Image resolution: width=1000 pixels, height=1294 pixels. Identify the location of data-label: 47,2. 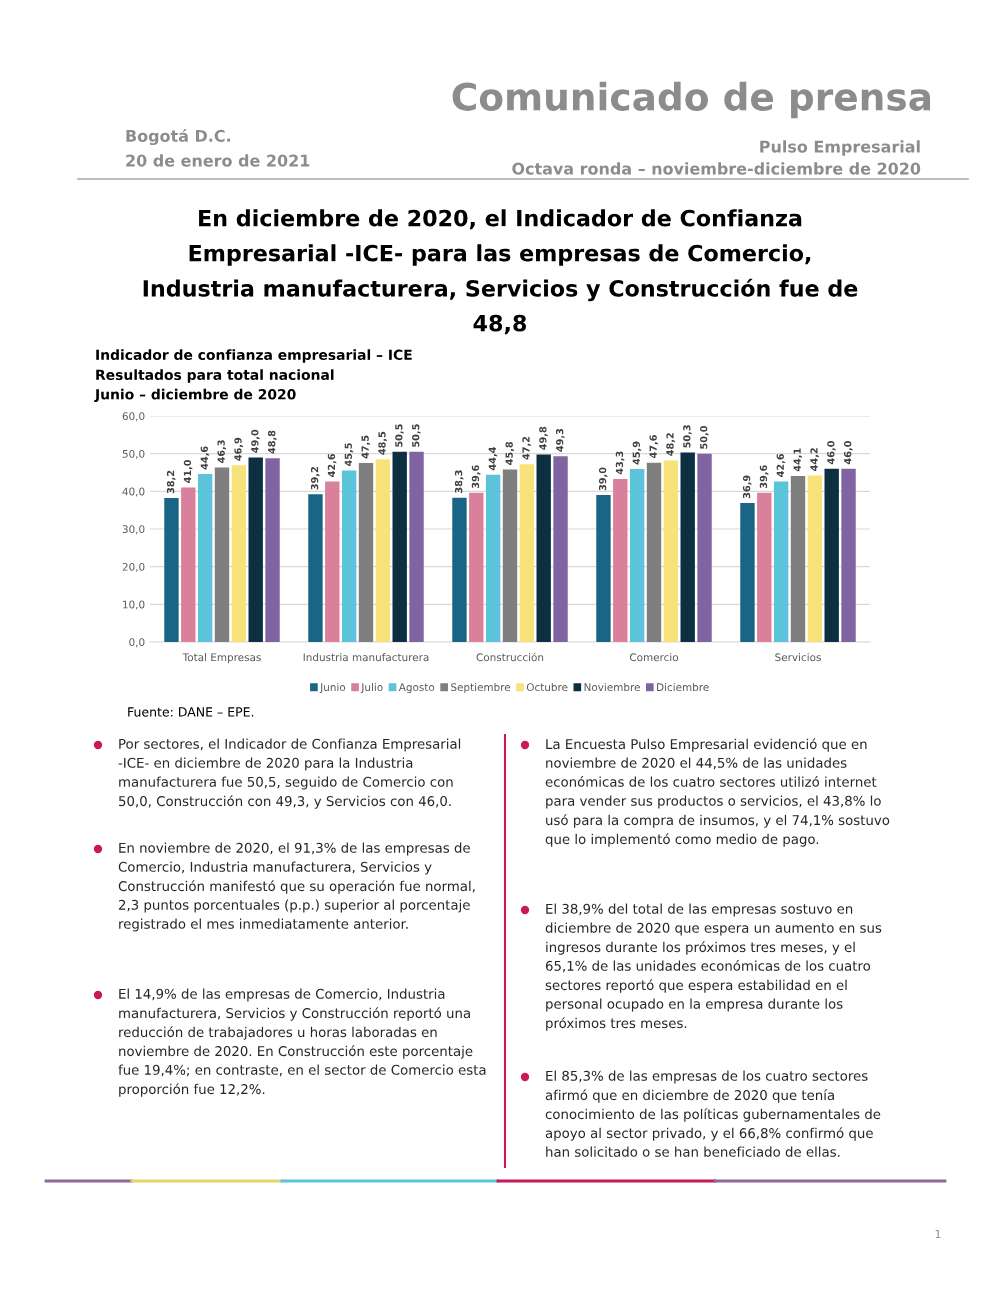
(526, 448).